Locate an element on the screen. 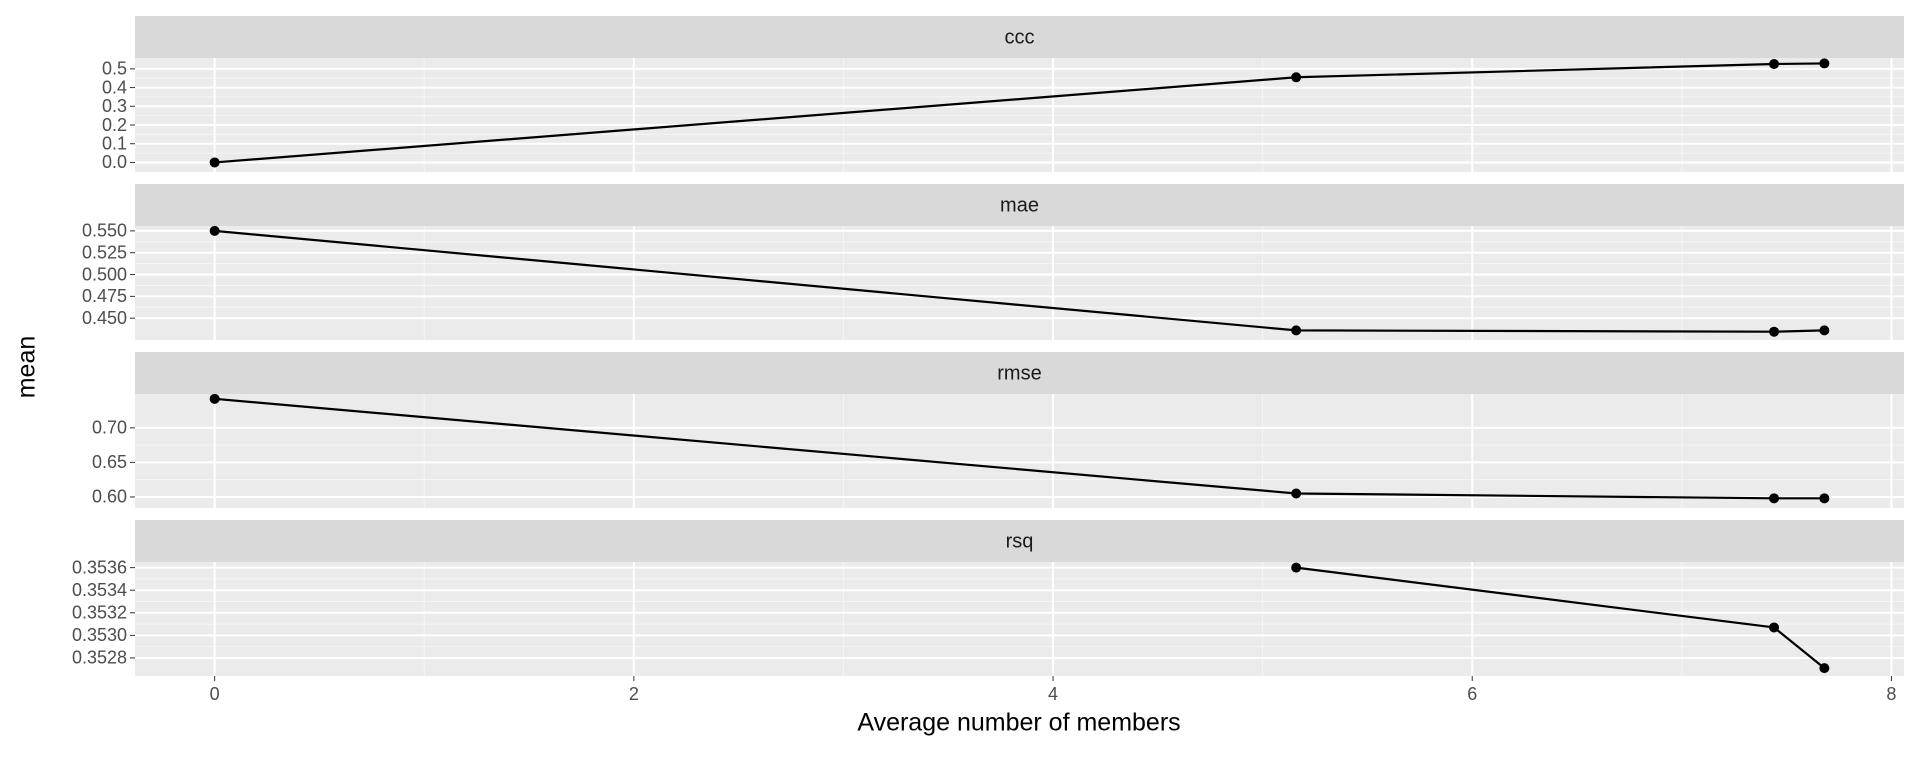 This screenshot has height=768, width=1920. y-tick-label: 0.0 is located at coordinates (114, 162).